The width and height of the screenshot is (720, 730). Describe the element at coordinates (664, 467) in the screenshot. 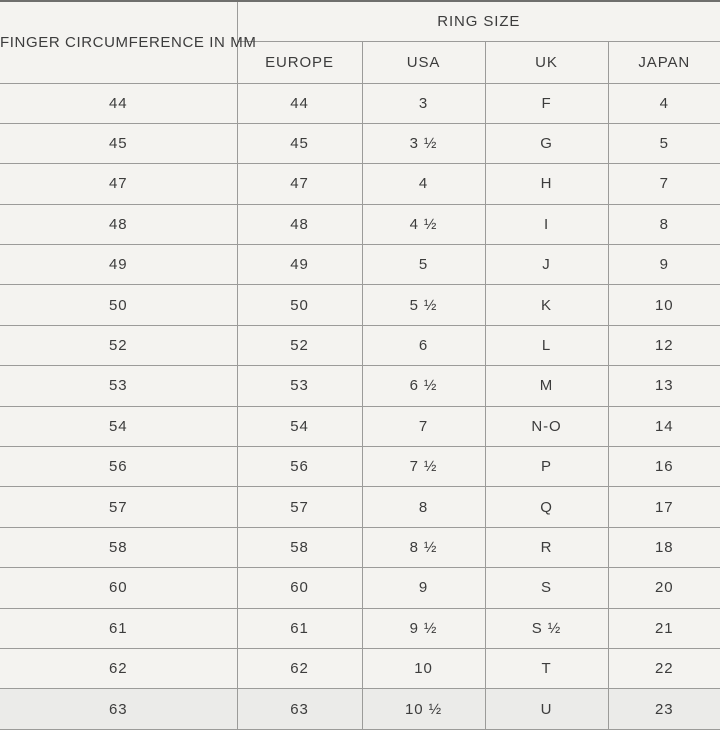

I see `cell-japan: 16` at that location.